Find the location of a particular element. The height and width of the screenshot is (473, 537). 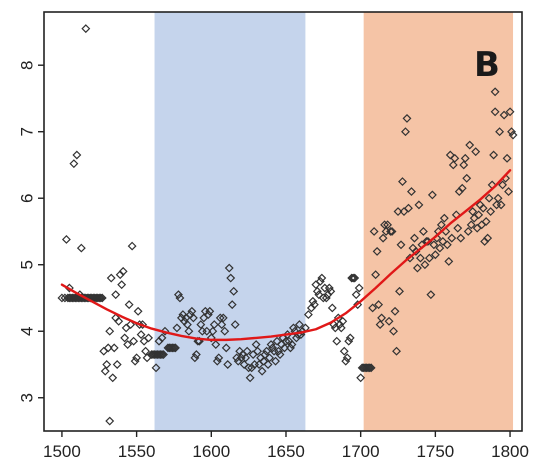

y-tick-label: 6 is located at coordinates (27, 197).